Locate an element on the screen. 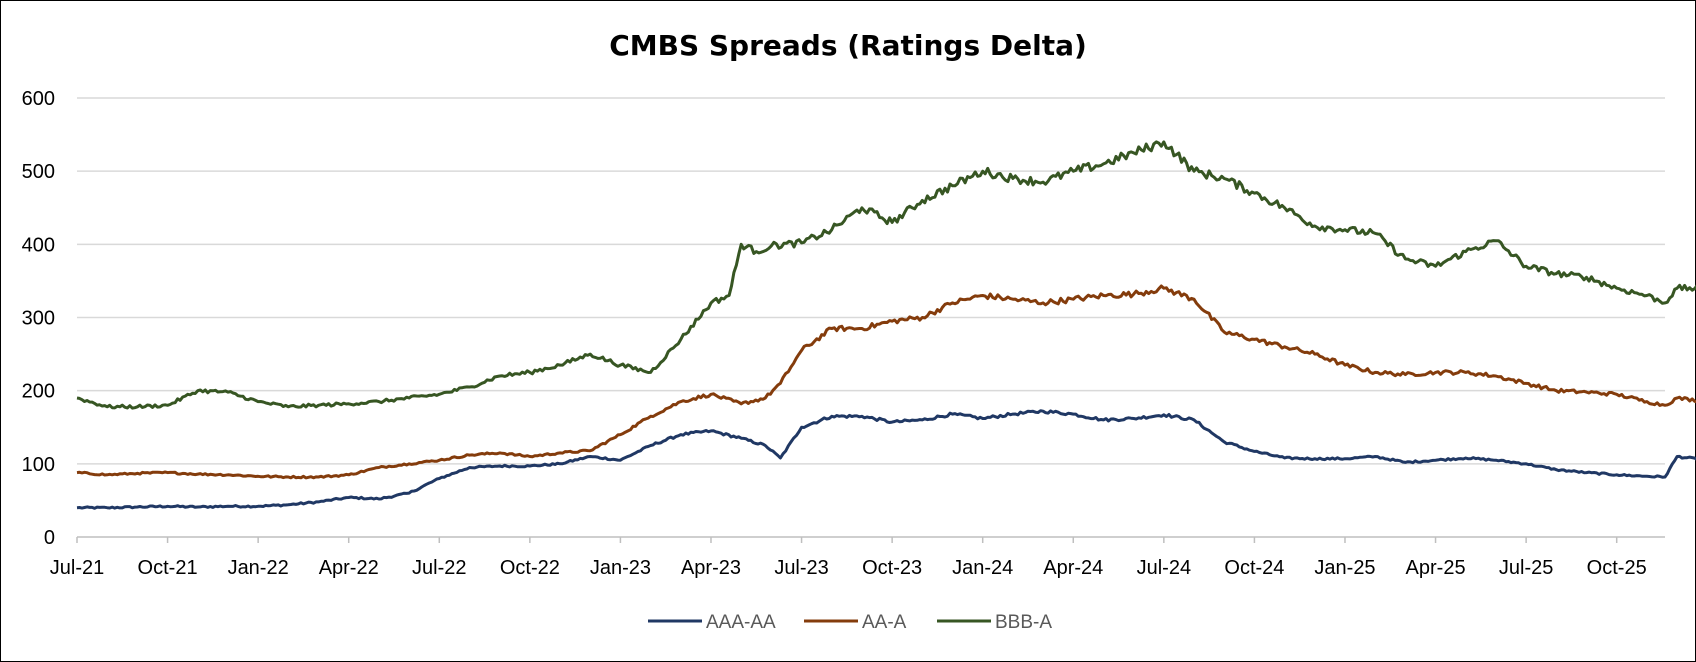 Image resolution: width=1696 pixels, height=662 pixels. x-tick-label: Oct-21 is located at coordinates (168, 568).